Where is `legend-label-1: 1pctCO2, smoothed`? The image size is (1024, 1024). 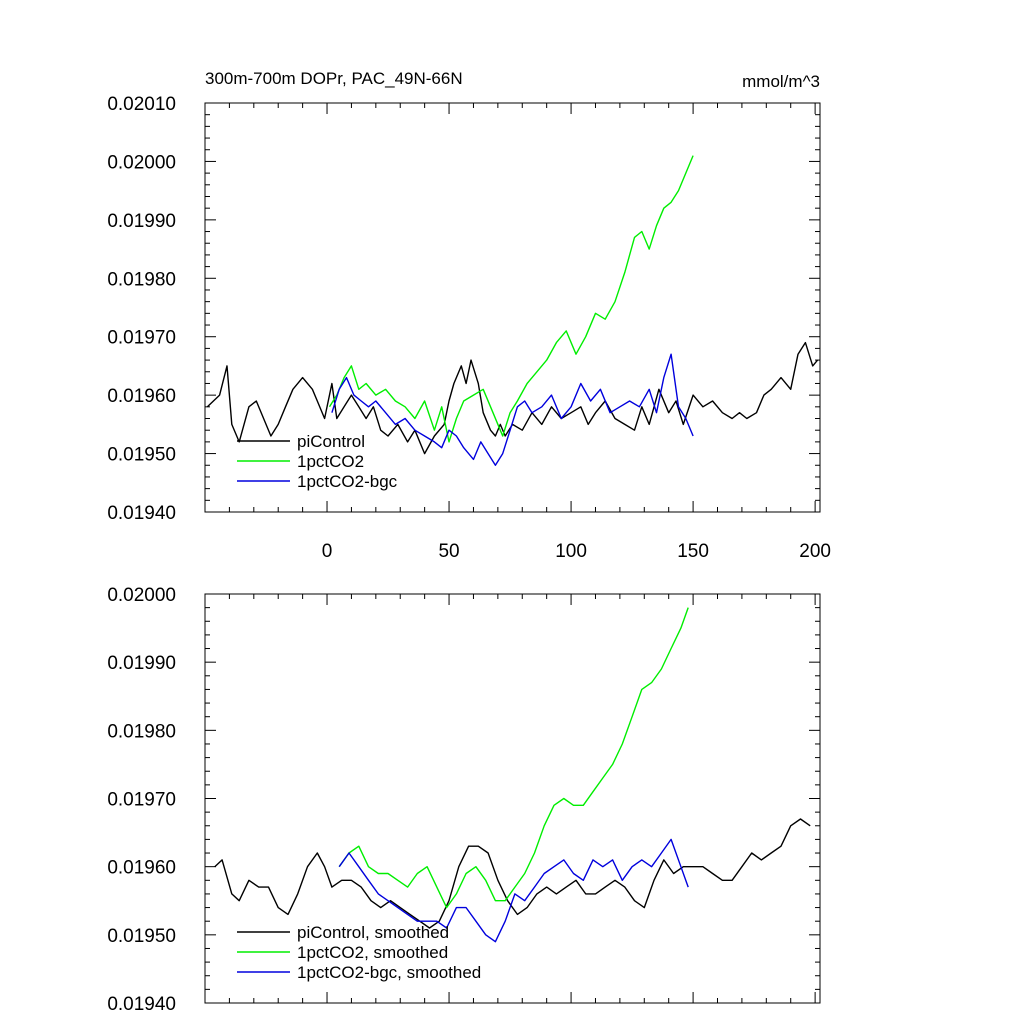
legend-label-1: 1pctCO2, smoothed is located at coordinates (372, 952).